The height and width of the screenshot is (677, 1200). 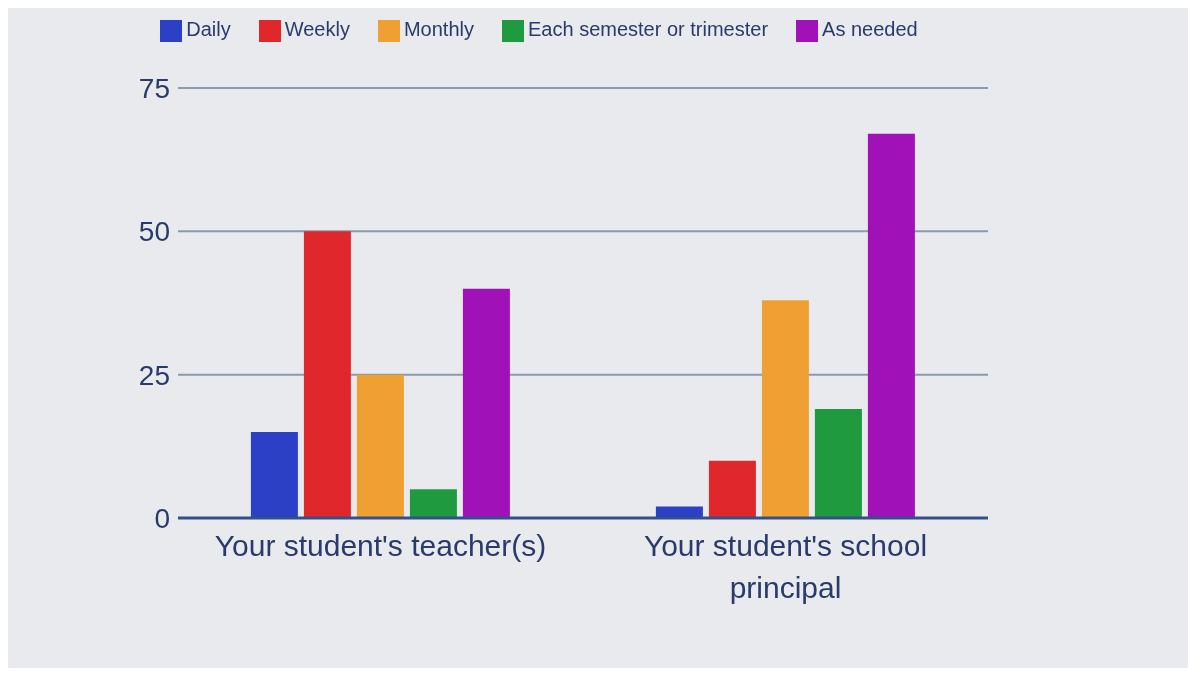 I want to click on y-tick-label: 25, so click(x=154, y=375).